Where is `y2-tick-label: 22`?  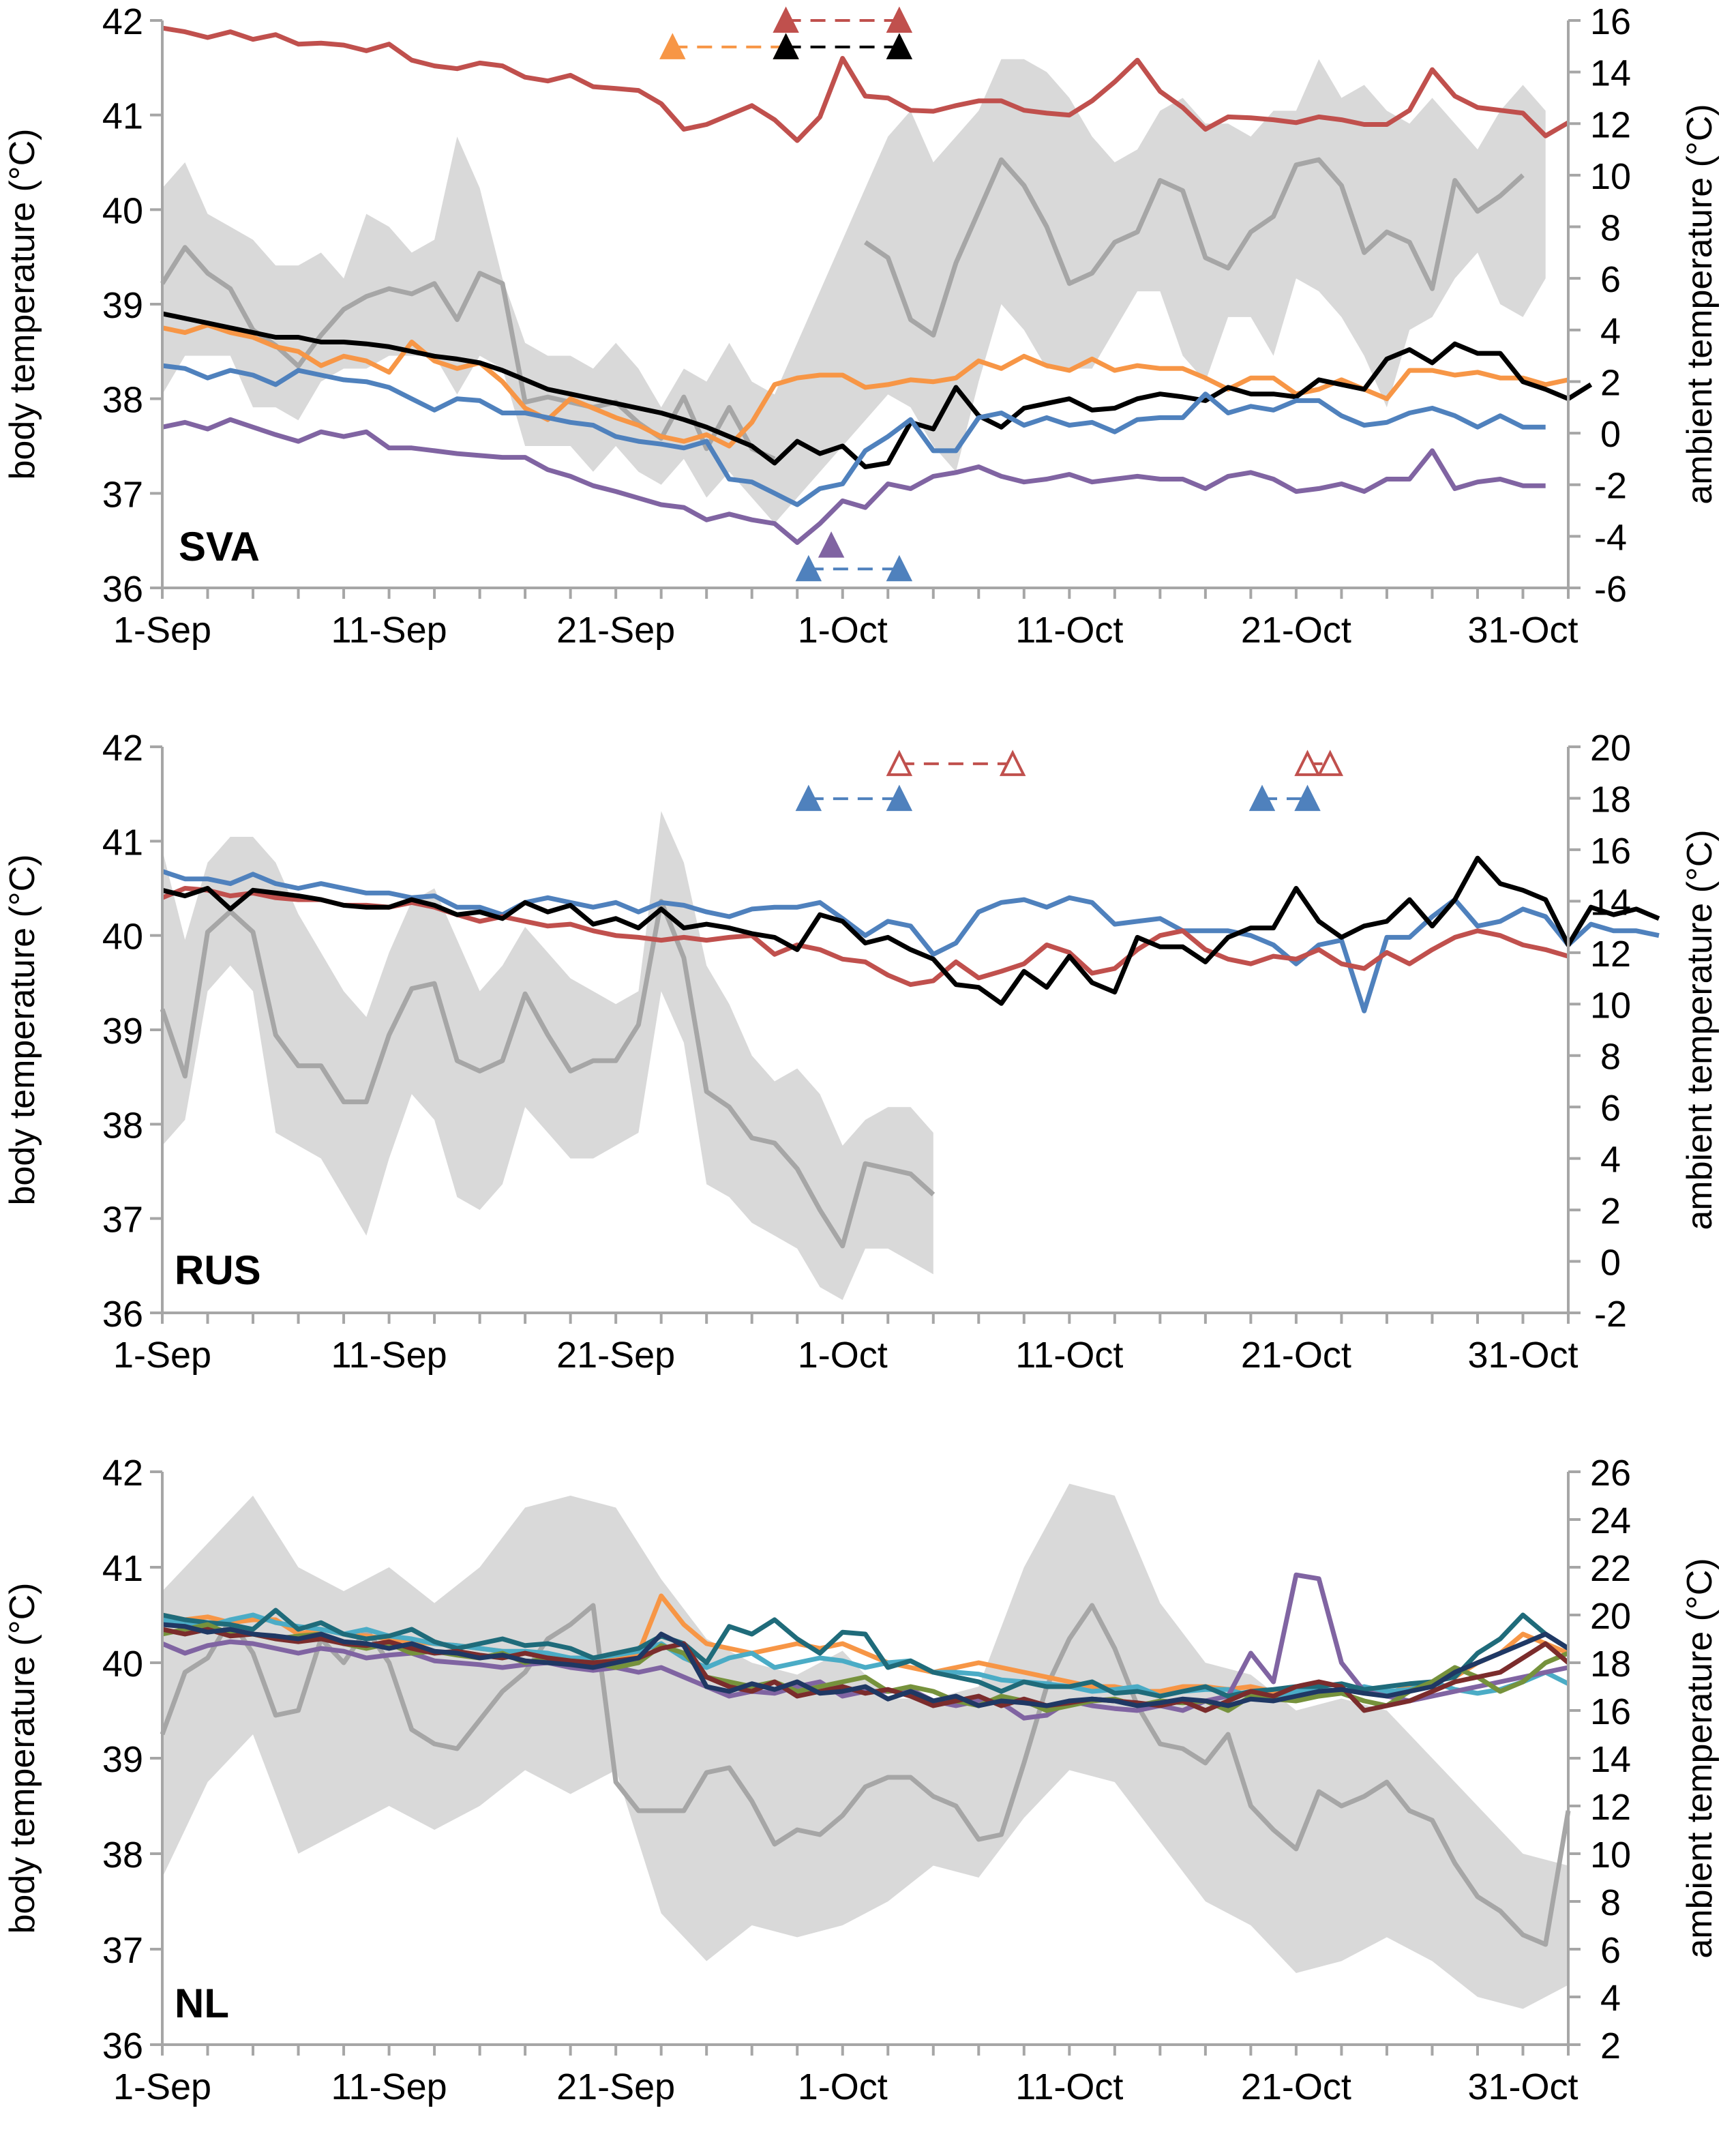 y2-tick-label: 22 is located at coordinates (1610, 1568).